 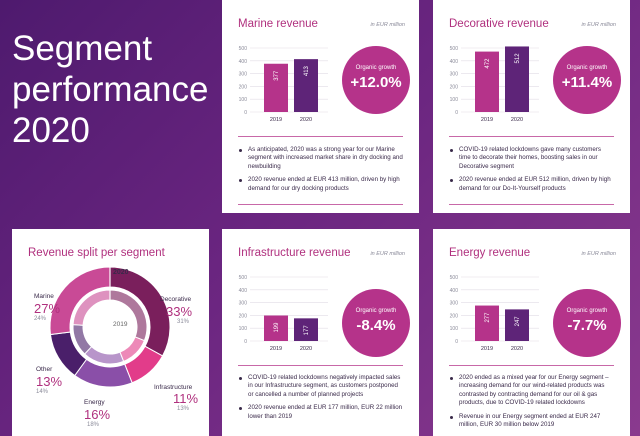 What do you see at coordinates (120, 324) in the screenshot?
I see `year-label-2019: 2019` at bounding box center [120, 324].